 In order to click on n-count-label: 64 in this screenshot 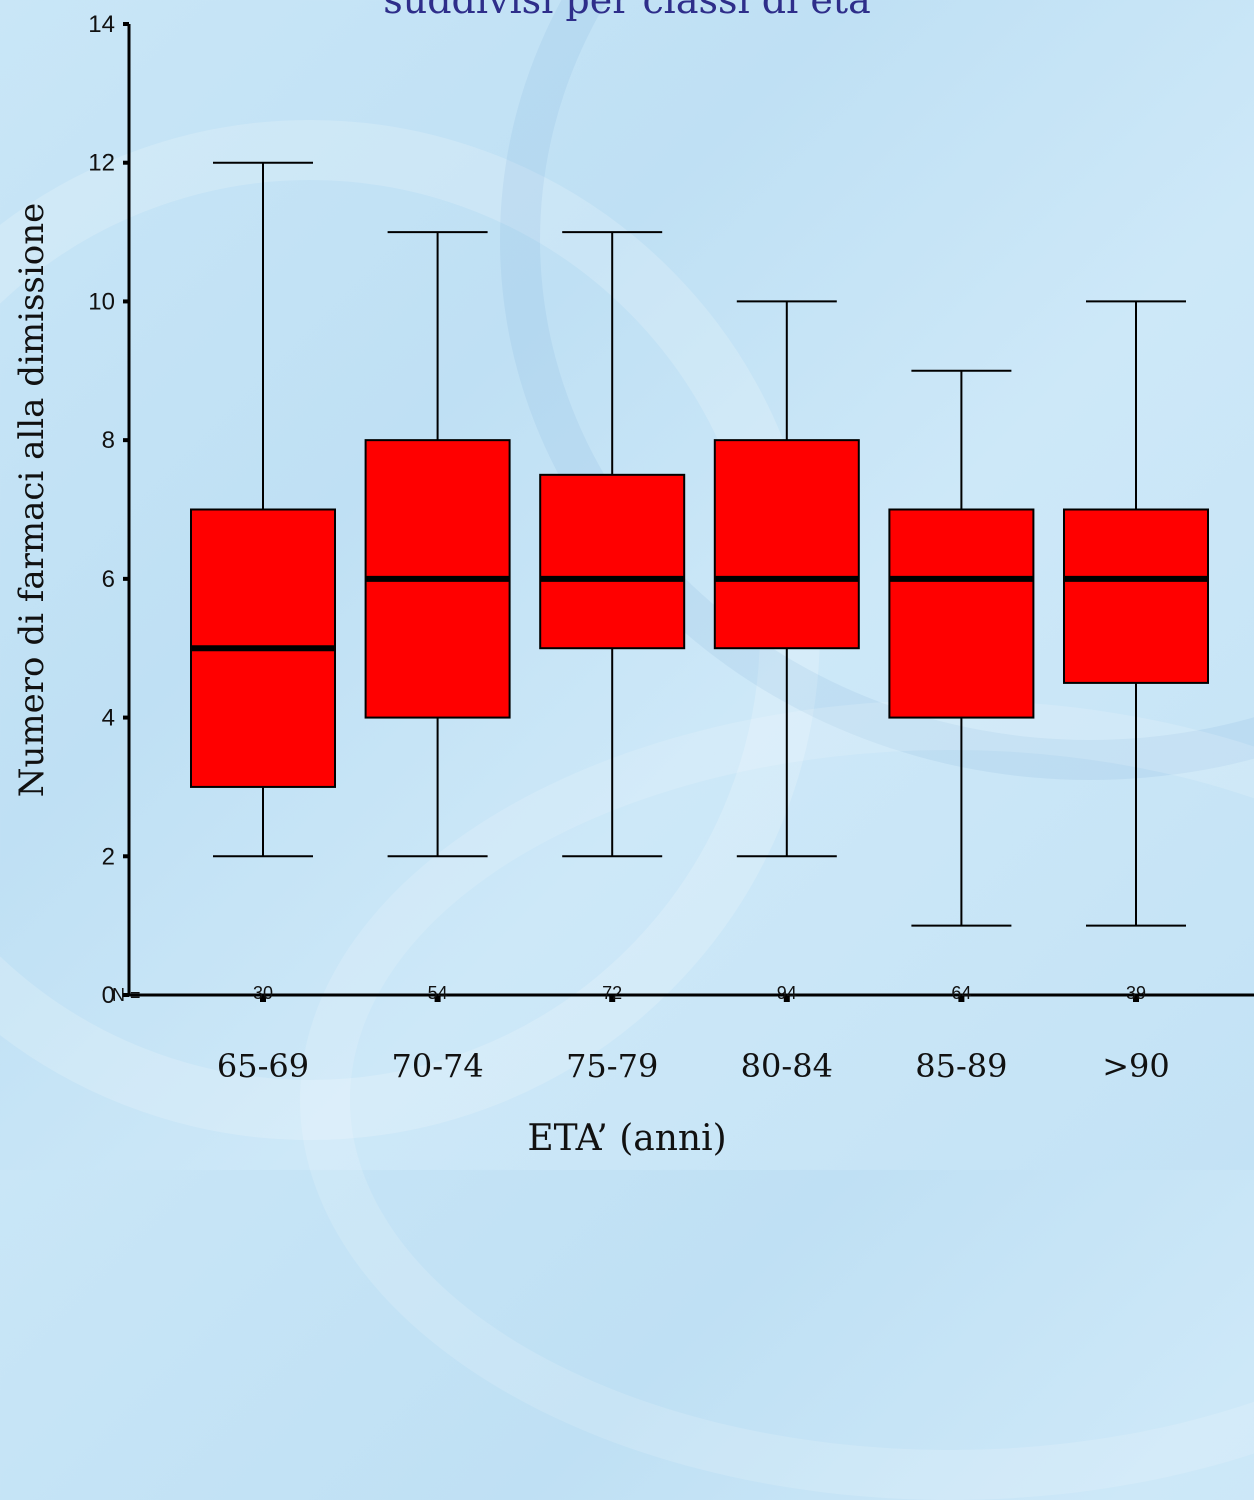, I will do `click(961, 993)`.